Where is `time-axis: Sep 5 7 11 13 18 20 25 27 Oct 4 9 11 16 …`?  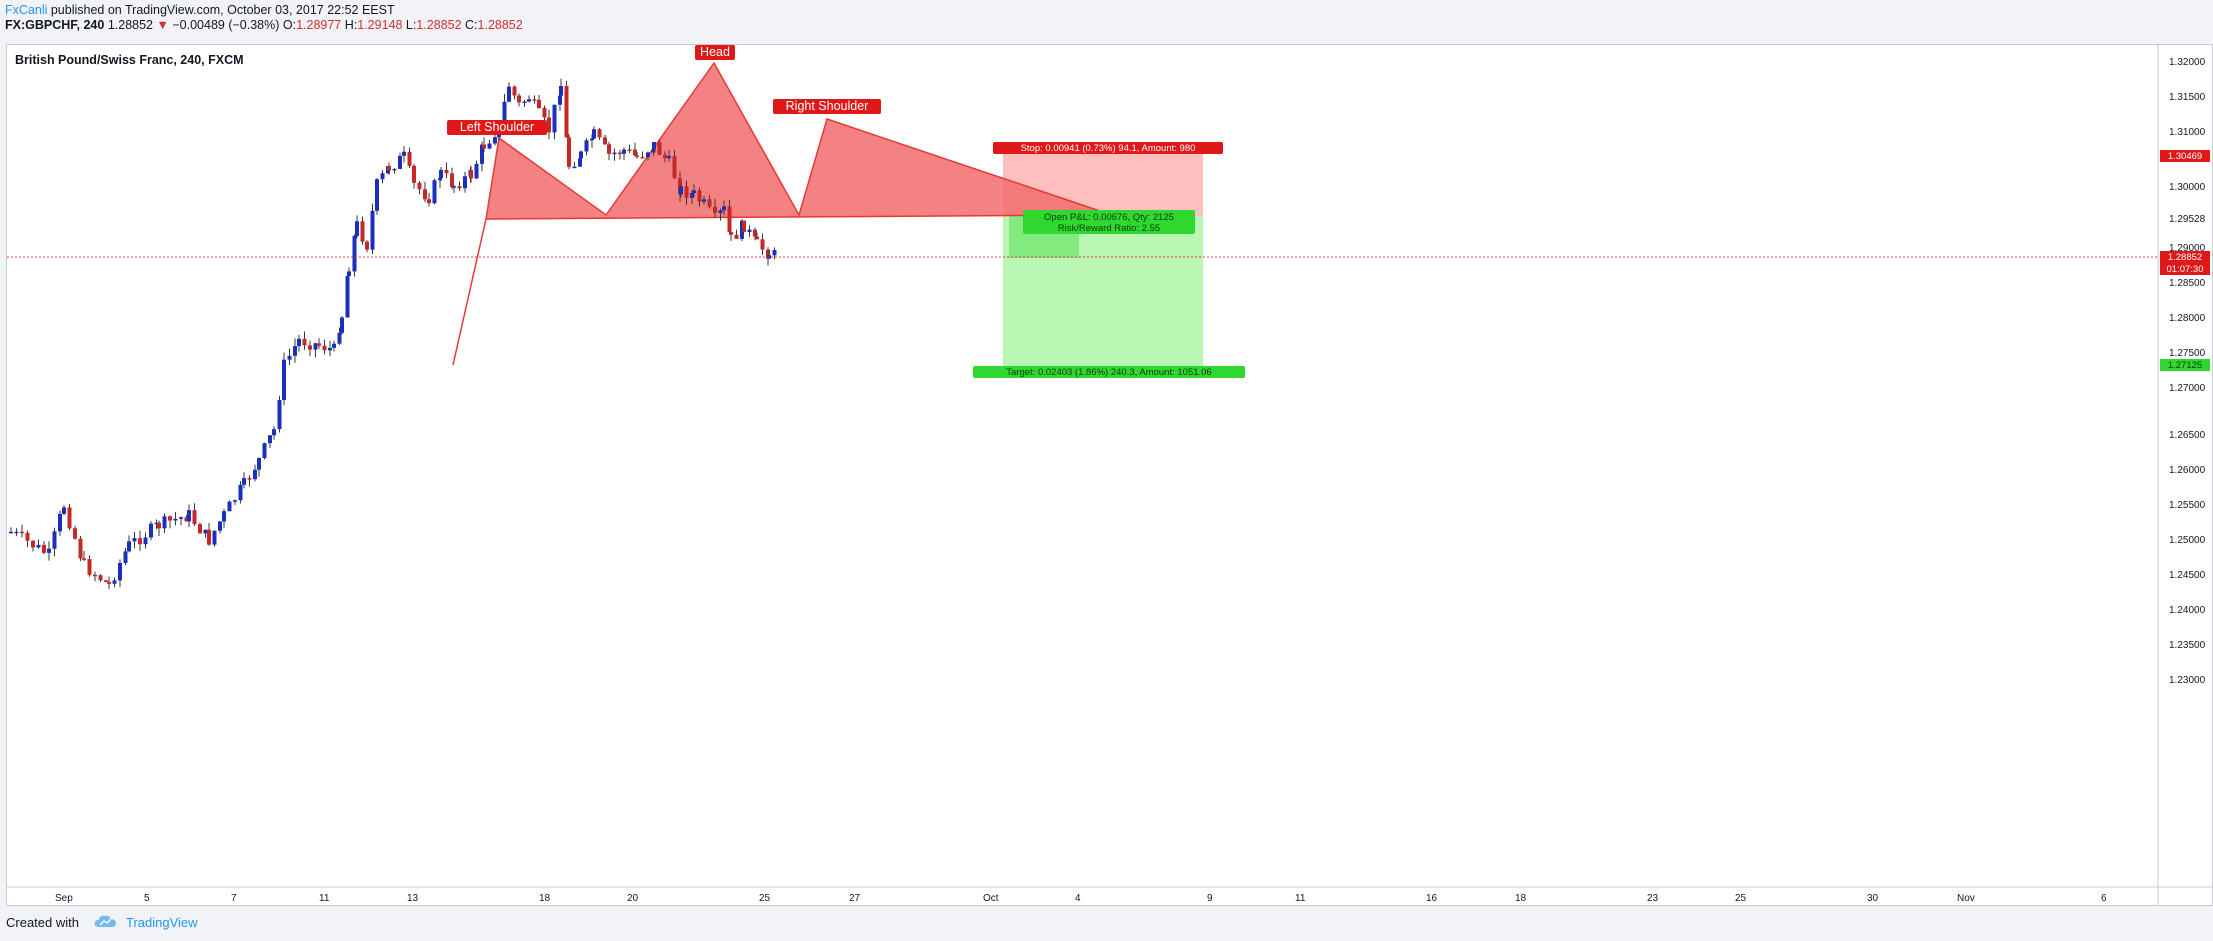
time-axis: Sep 5 7 11 13 18 20 25 27 Oct 4 9 11 16 … is located at coordinates (1081, 898).